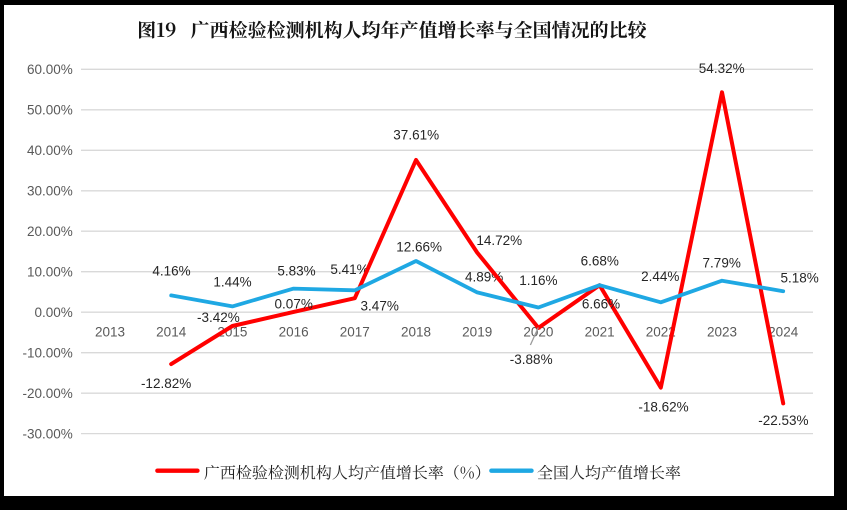 The height and width of the screenshot is (510, 847). Describe the element at coordinates (538, 331) in the screenshot. I see `svg-text: 2020` at that location.